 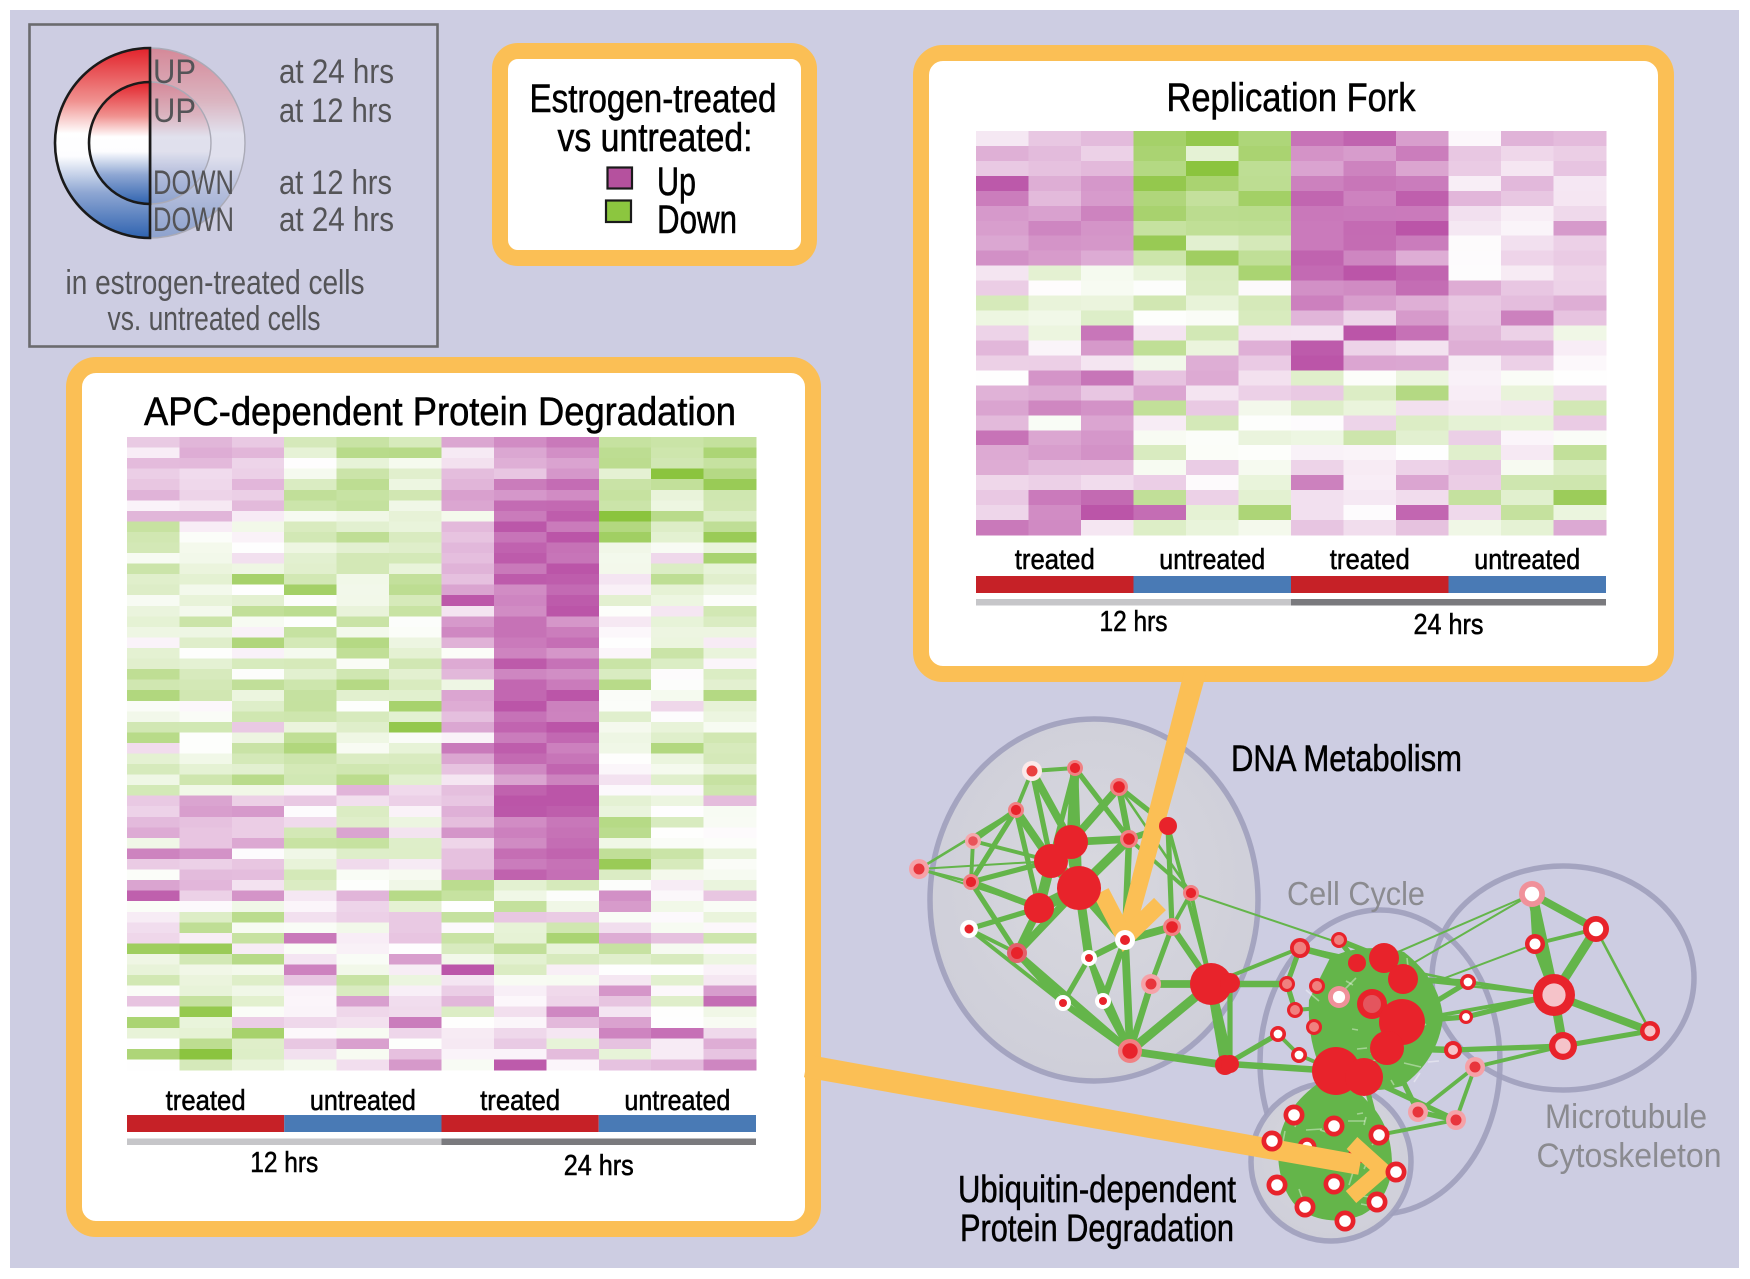 I want to click on svg-text: DNA Metabolism, so click(x=1346, y=758).